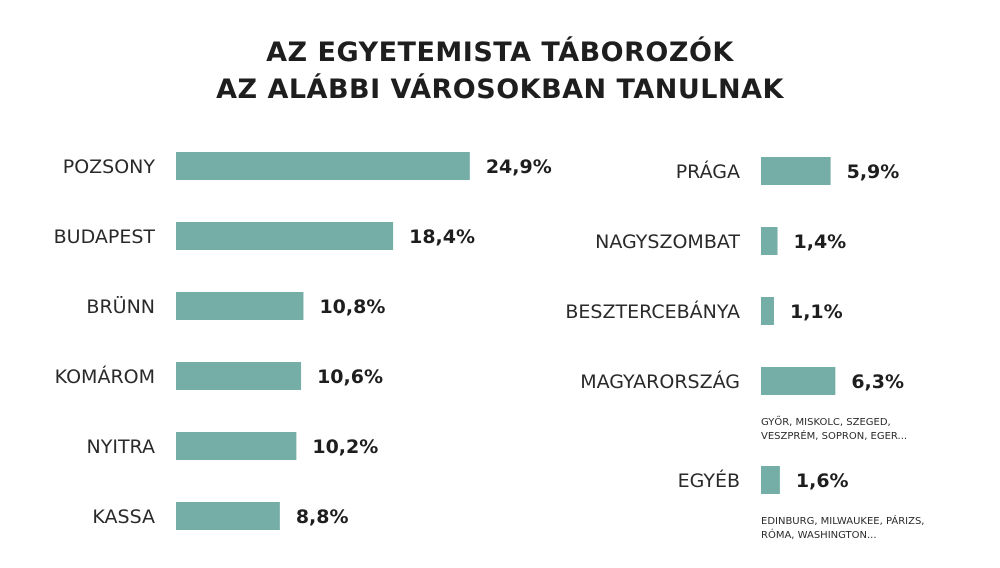 Image resolution: width=1000 pixels, height=568 pixels. I want to click on bar-egyeb, so click(770, 480).